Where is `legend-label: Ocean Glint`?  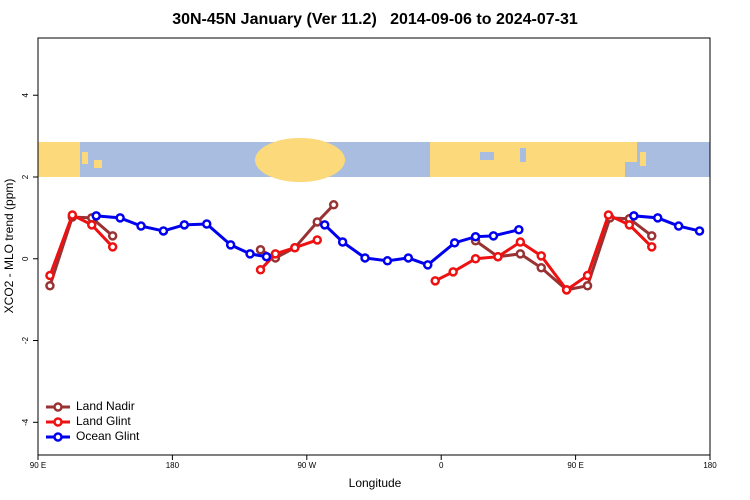 legend-label: Ocean Glint is located at coordinates (108, 436).